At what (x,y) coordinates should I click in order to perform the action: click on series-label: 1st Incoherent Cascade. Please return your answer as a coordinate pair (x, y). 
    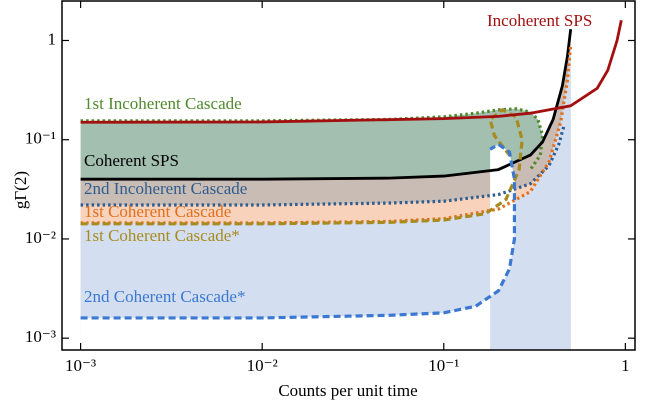
    Looking at the image, I should click on (163, 103).